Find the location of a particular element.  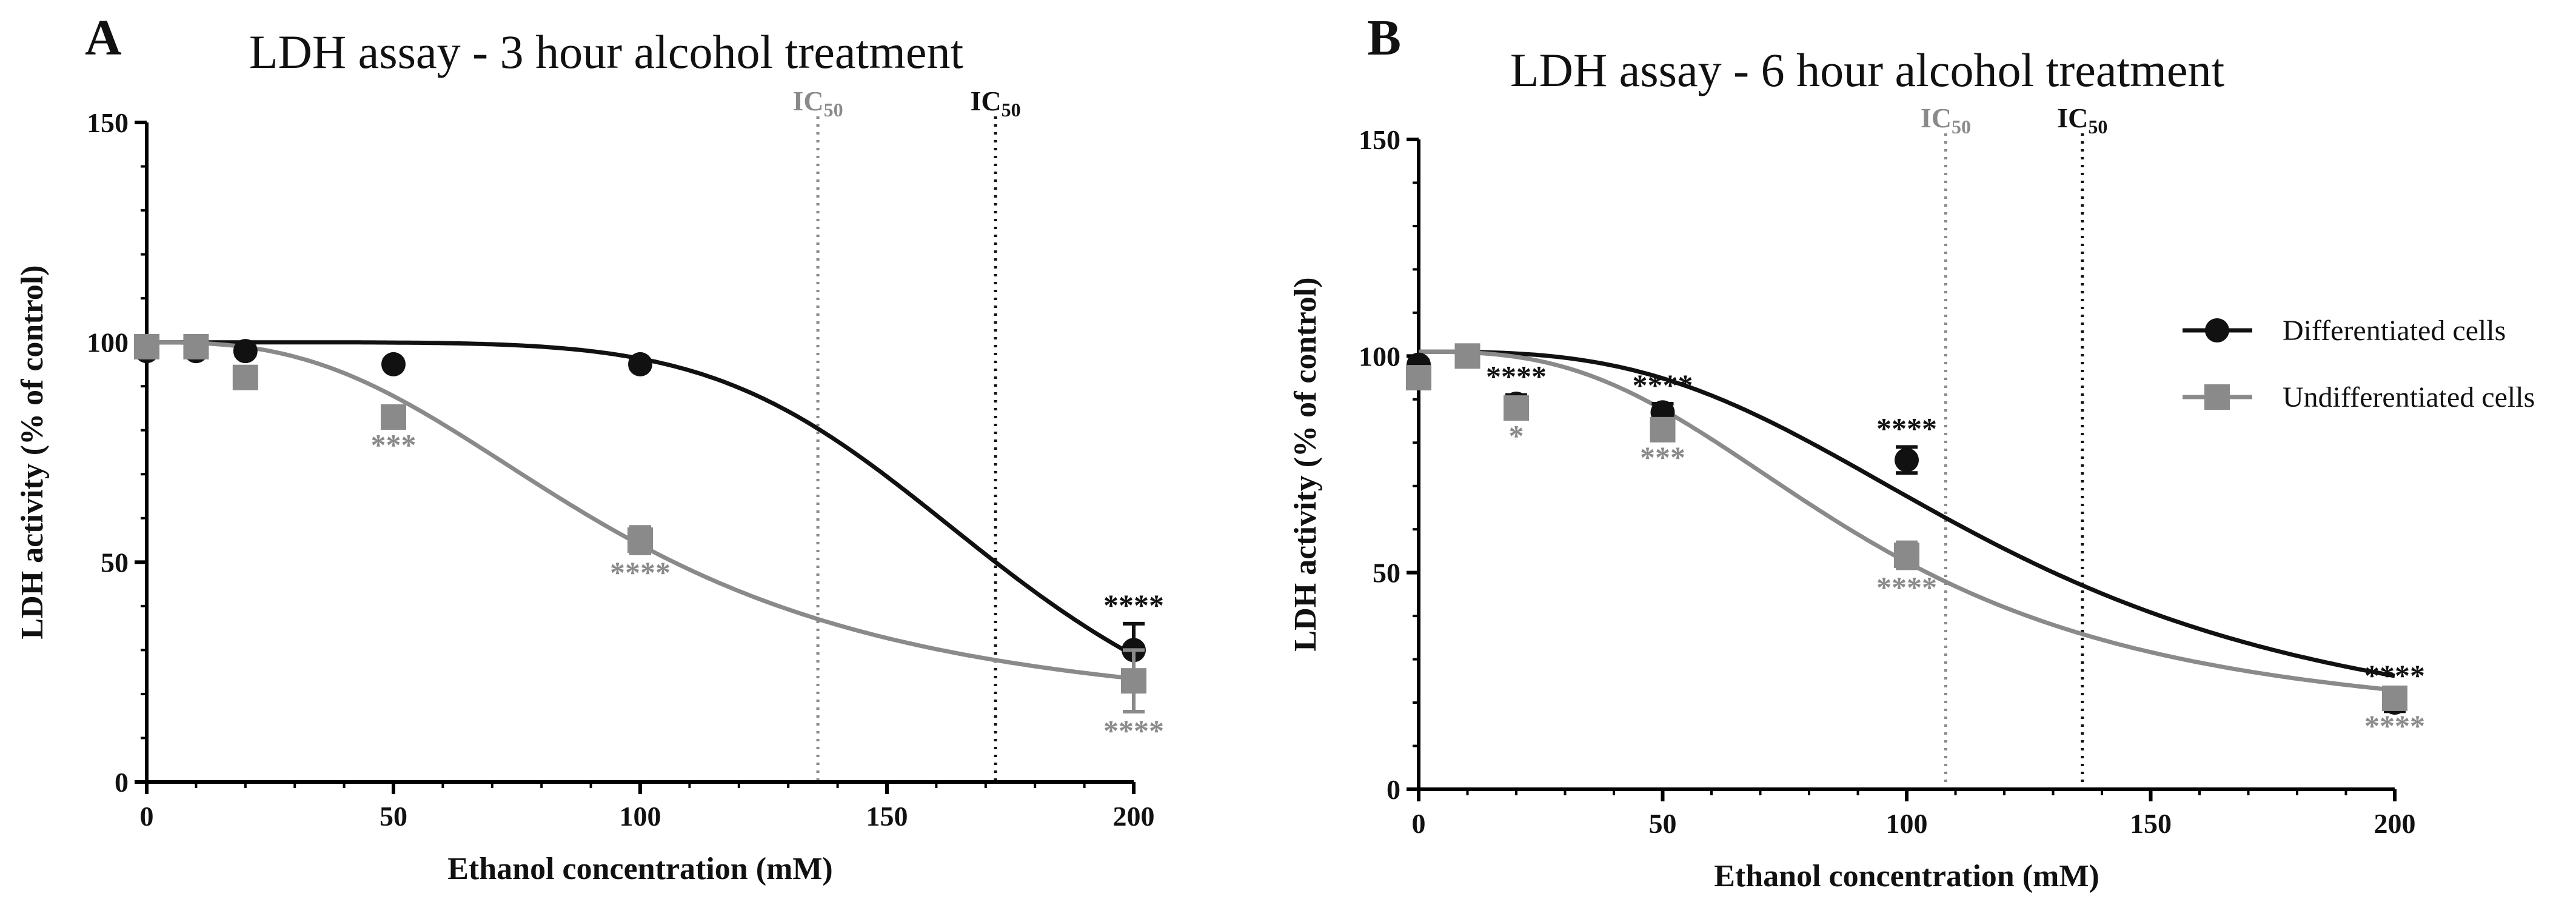

panel-letter: A is located at coordinates (103, 38).